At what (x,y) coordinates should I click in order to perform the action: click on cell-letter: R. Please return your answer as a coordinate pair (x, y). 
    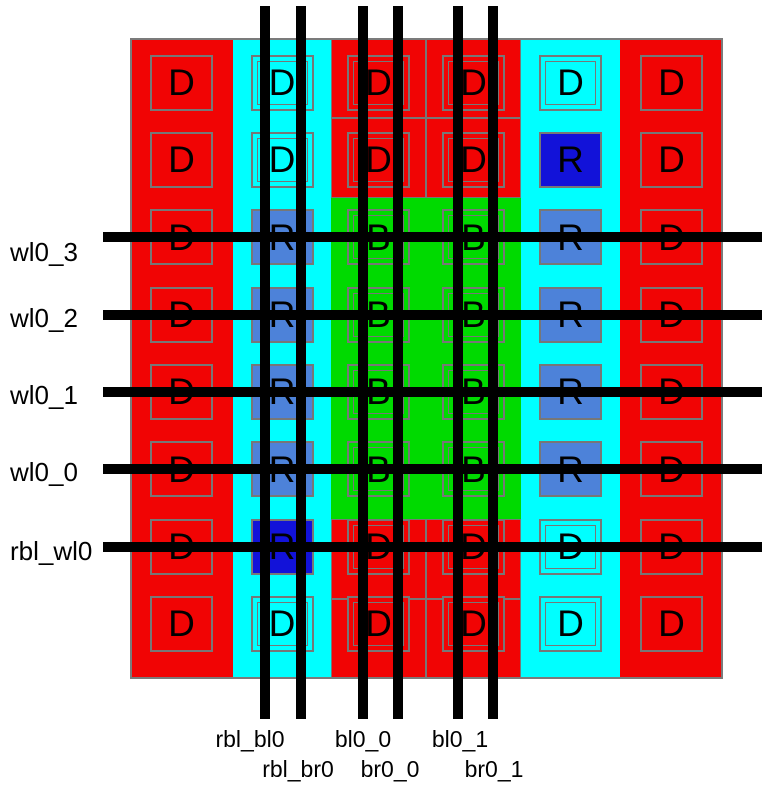
    Looking at the image, I should click on (570, 160).